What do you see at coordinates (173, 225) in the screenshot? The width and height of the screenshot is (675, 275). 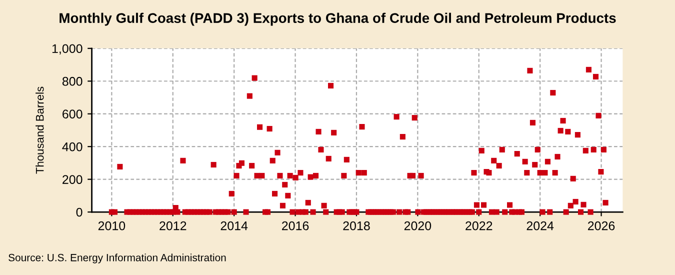 I see `x-tick-label: 2012` at bounding box center [173, 225].